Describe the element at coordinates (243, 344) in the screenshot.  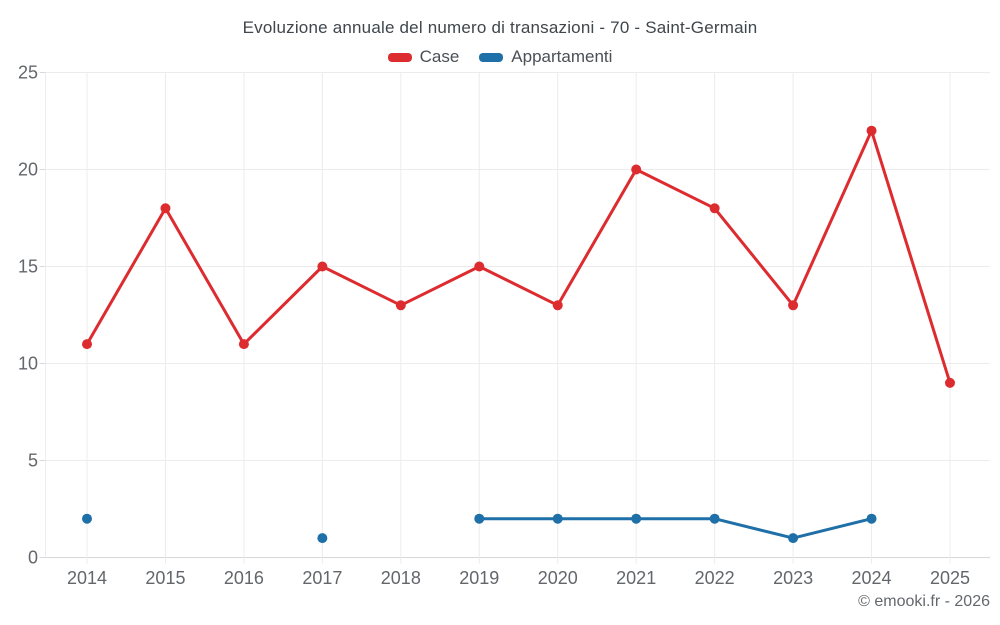
I see `point-case-2016` at that location.